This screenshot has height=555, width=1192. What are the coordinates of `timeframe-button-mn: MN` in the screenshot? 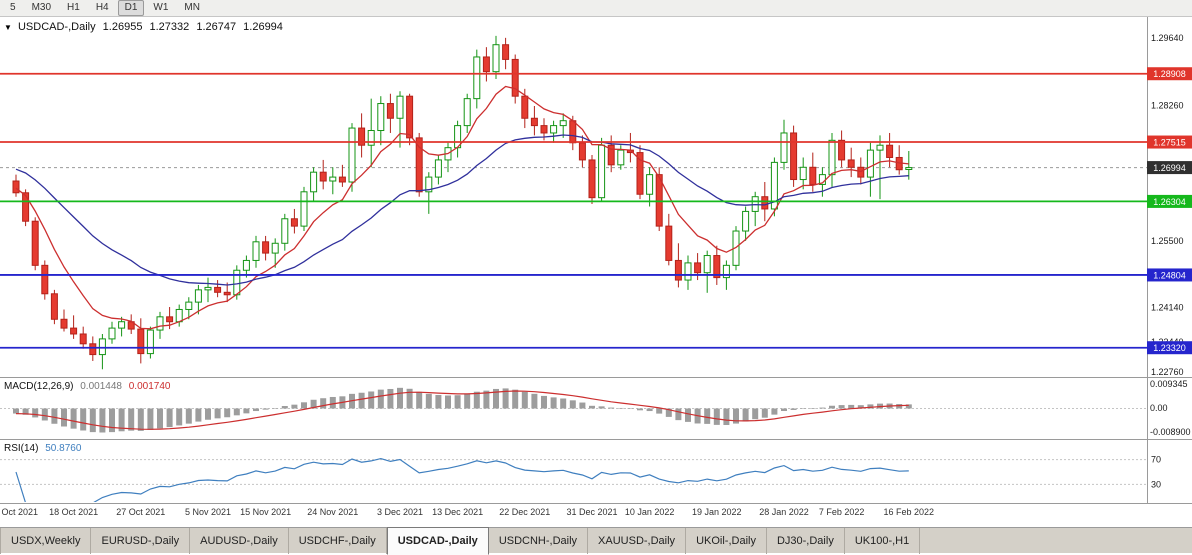 It's located at (192, 7).